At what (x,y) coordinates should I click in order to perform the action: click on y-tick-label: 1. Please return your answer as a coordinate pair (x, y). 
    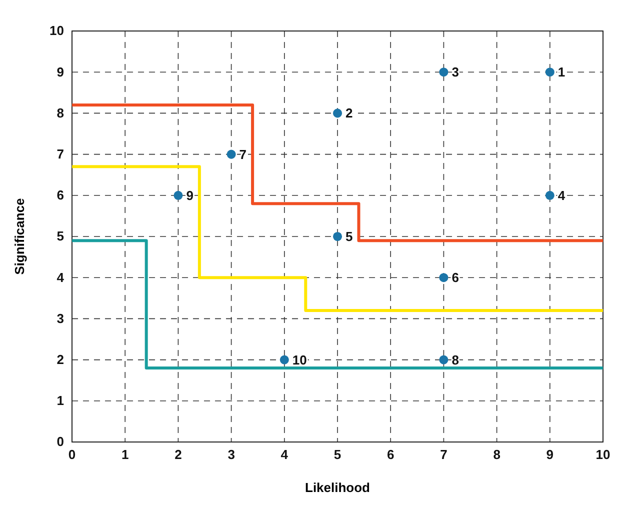
    Looking at the image, I should click on (60, 400).